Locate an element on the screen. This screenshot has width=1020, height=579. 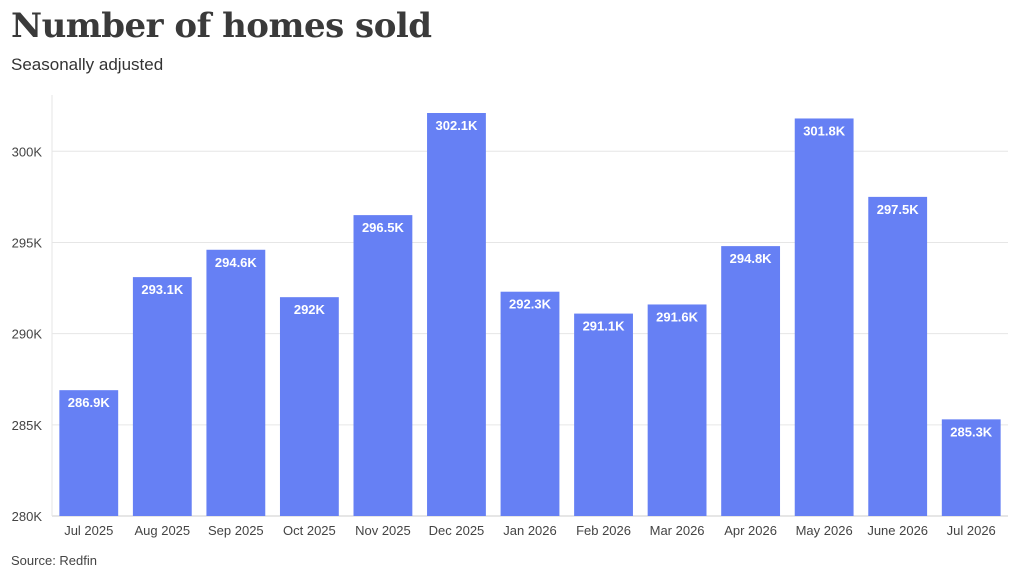
x-tick-label: Jan 2026 is located at coordinates (530, 530).